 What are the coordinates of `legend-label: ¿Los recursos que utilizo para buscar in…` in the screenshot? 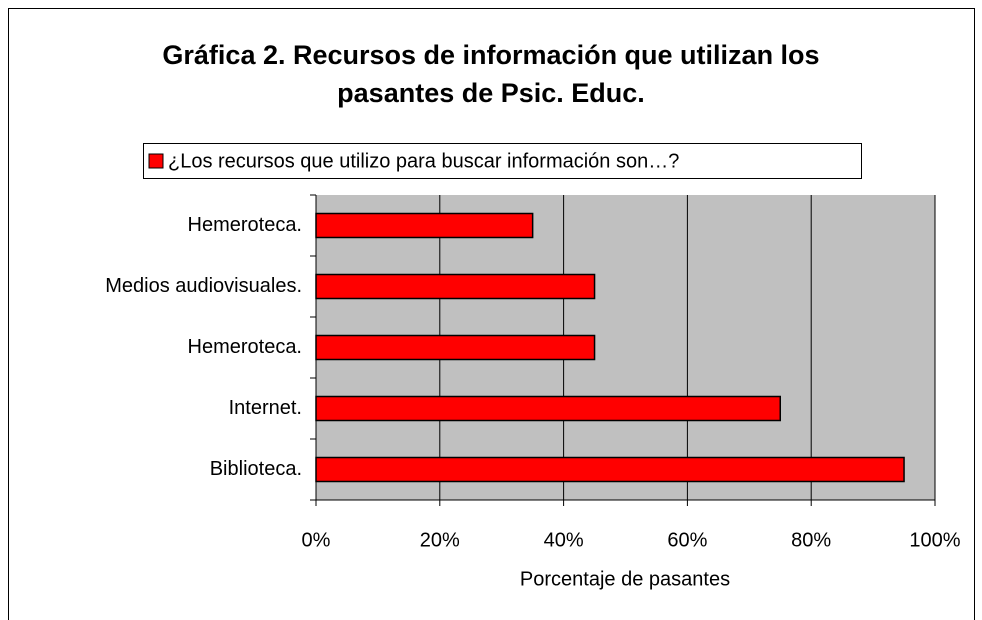 It's located at (423, 161).